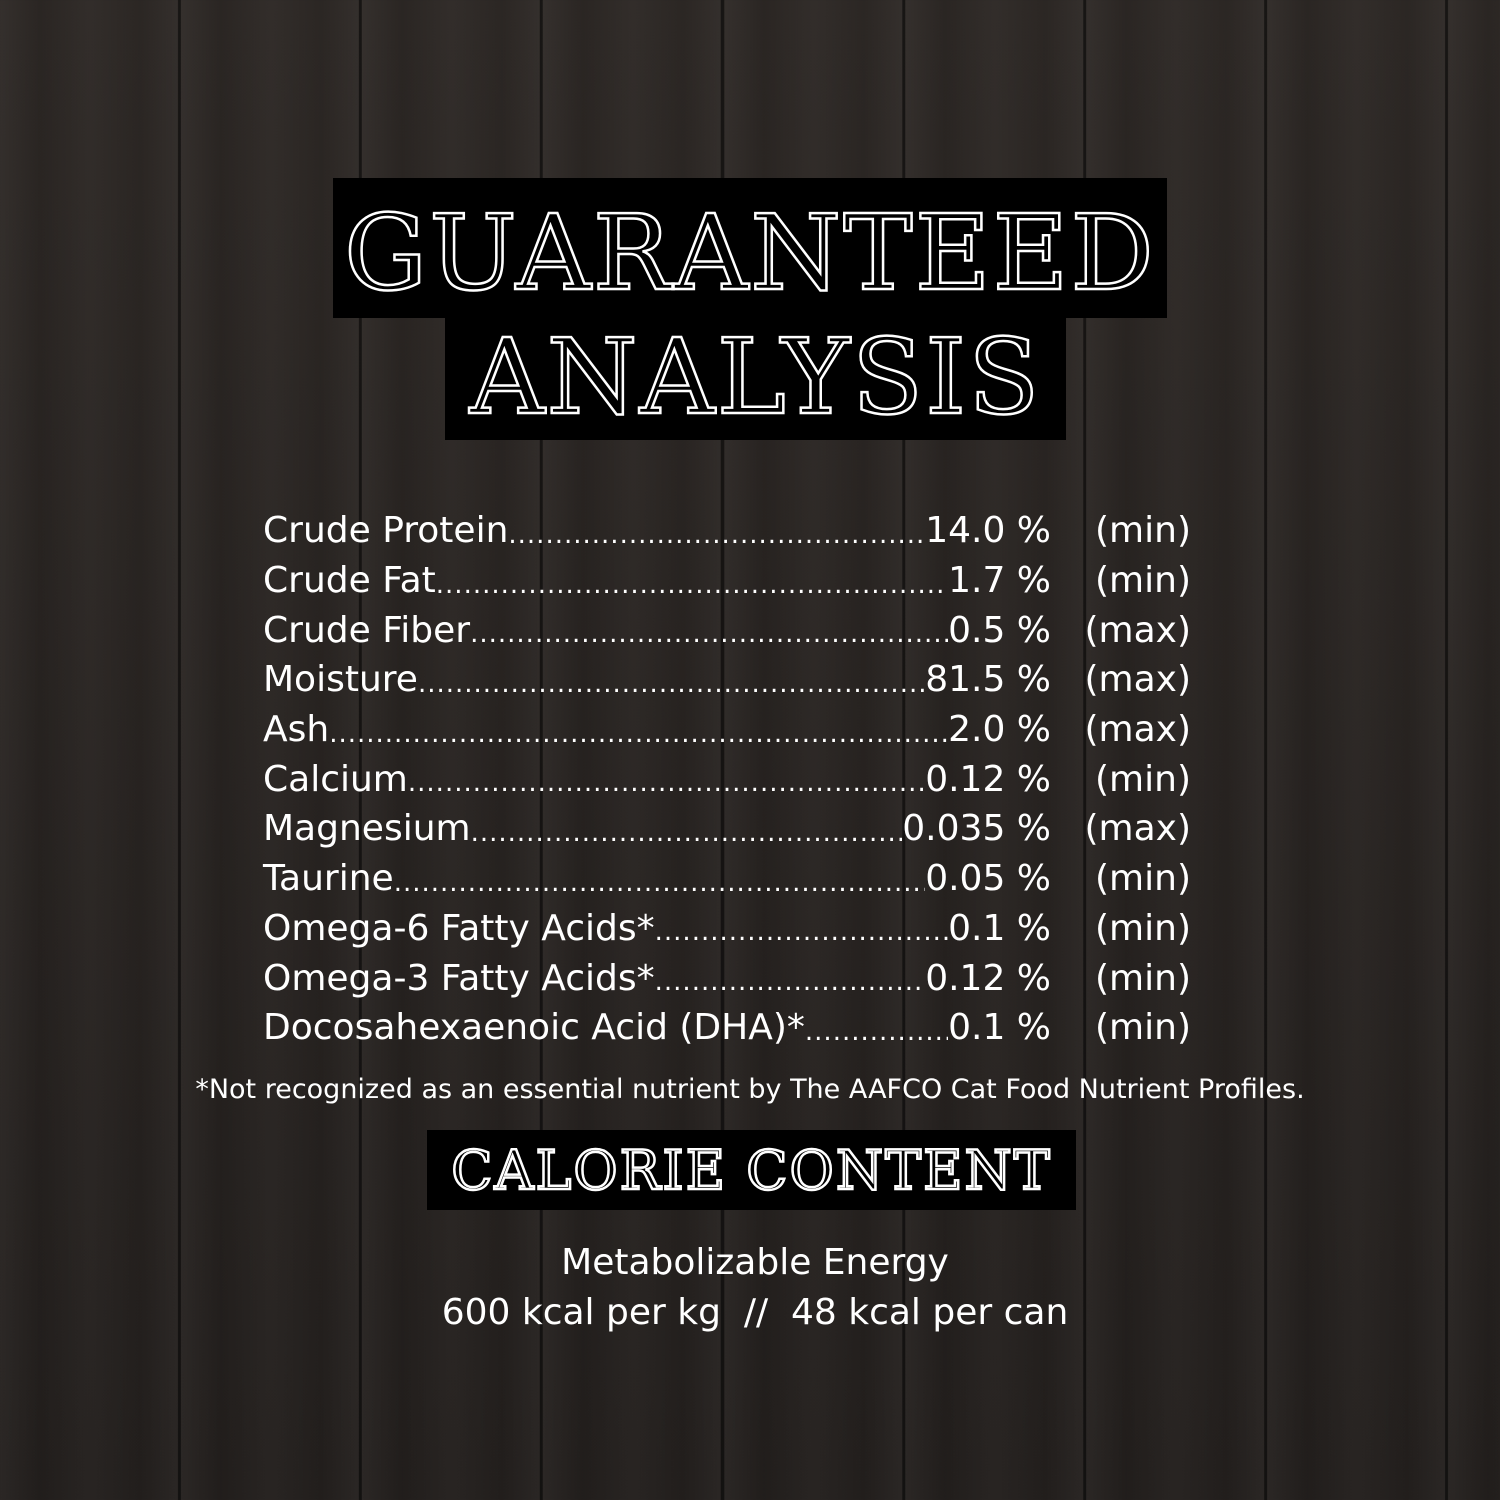 This screenshot has height=1500, width=1500. I want to click on calorie-value: 600 kcal per kg // 48 kcal per can, so click(755, 1312).